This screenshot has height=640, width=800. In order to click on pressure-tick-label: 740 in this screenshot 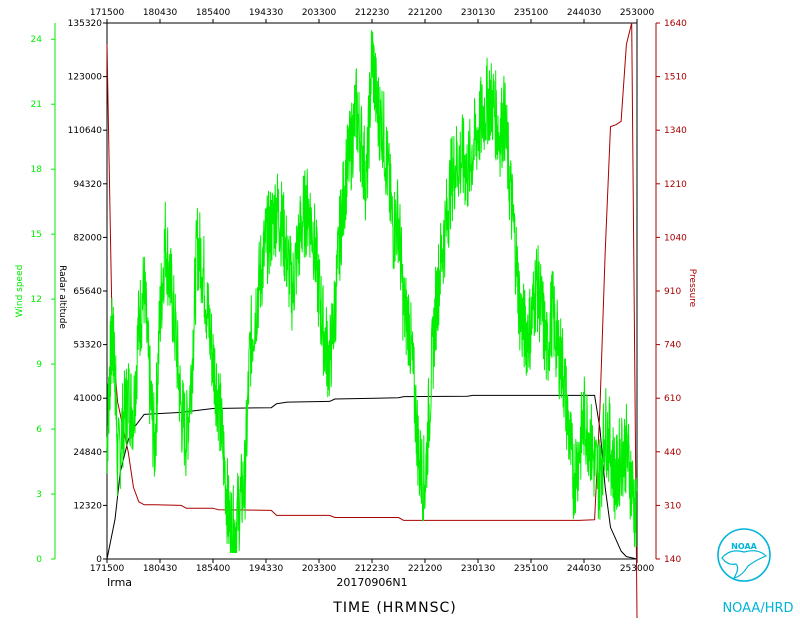, I will do `click(672, 346)`.